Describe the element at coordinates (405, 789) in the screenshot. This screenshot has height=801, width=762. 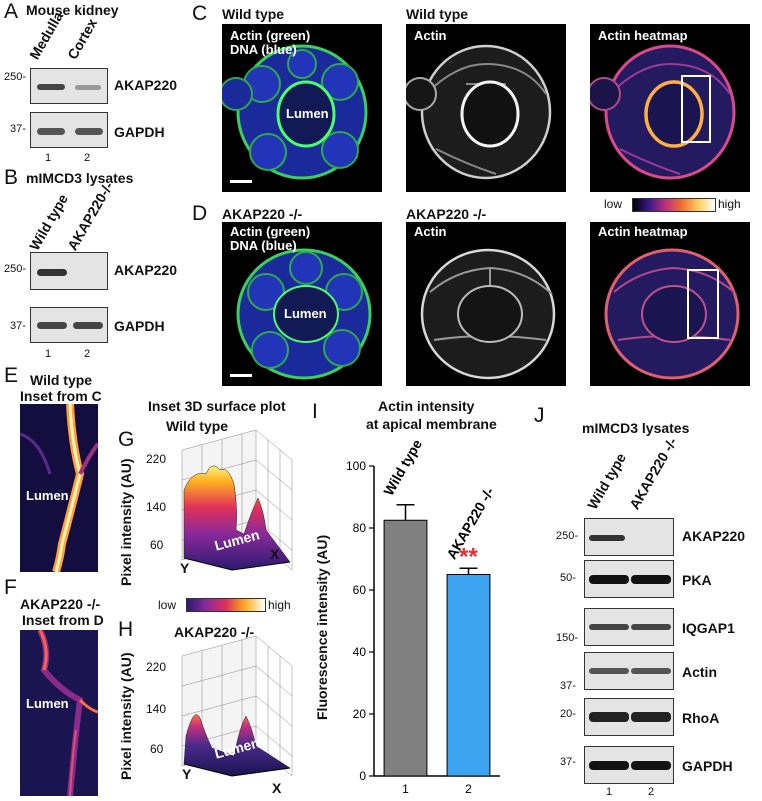
I see `x-tick-label: 1` at that location.